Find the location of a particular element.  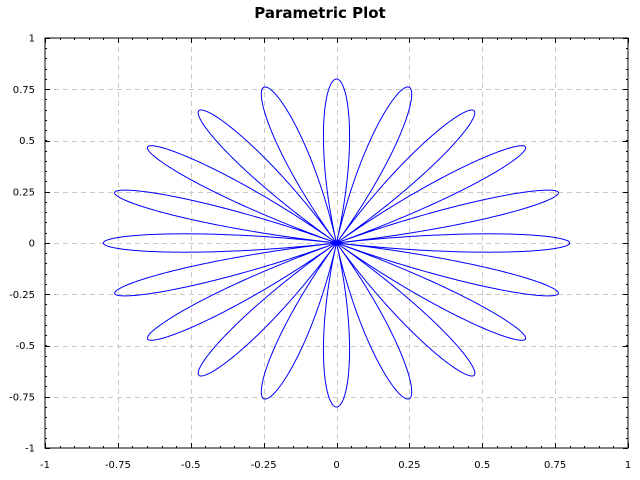

x-tick-label: 0.5 is located at coordinates (482, 465).